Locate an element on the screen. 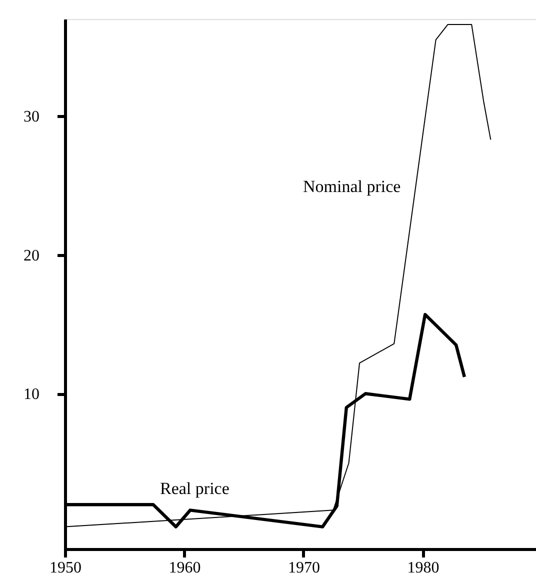  x-tick-label: 1970 is located at coordinates (304, 568).